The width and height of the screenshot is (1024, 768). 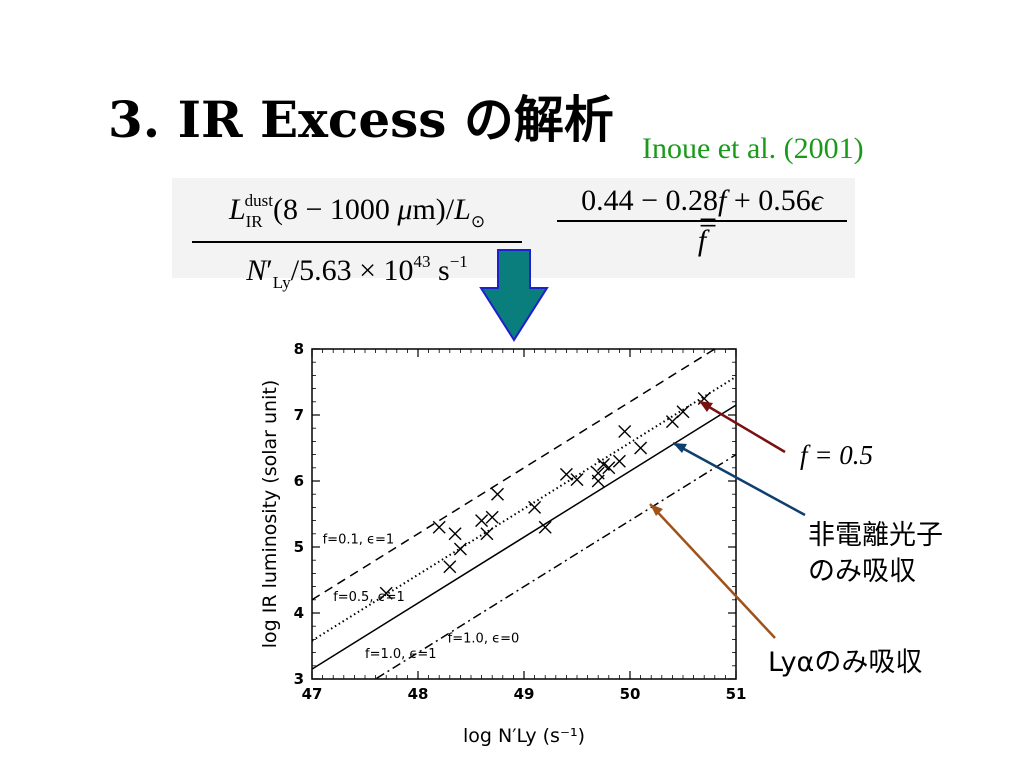 What do you see at coordinates (875, 554) in the screenshot?
I see `annotation-nonionizing: 非電離光子 のみ吸収` at bounding box center [875, 554].